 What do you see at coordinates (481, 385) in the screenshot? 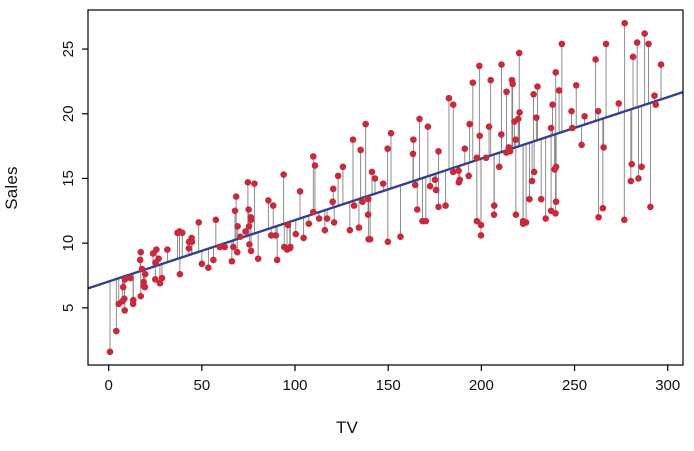
I see `x-tick-label: 200` at bounding box center [481, 385].